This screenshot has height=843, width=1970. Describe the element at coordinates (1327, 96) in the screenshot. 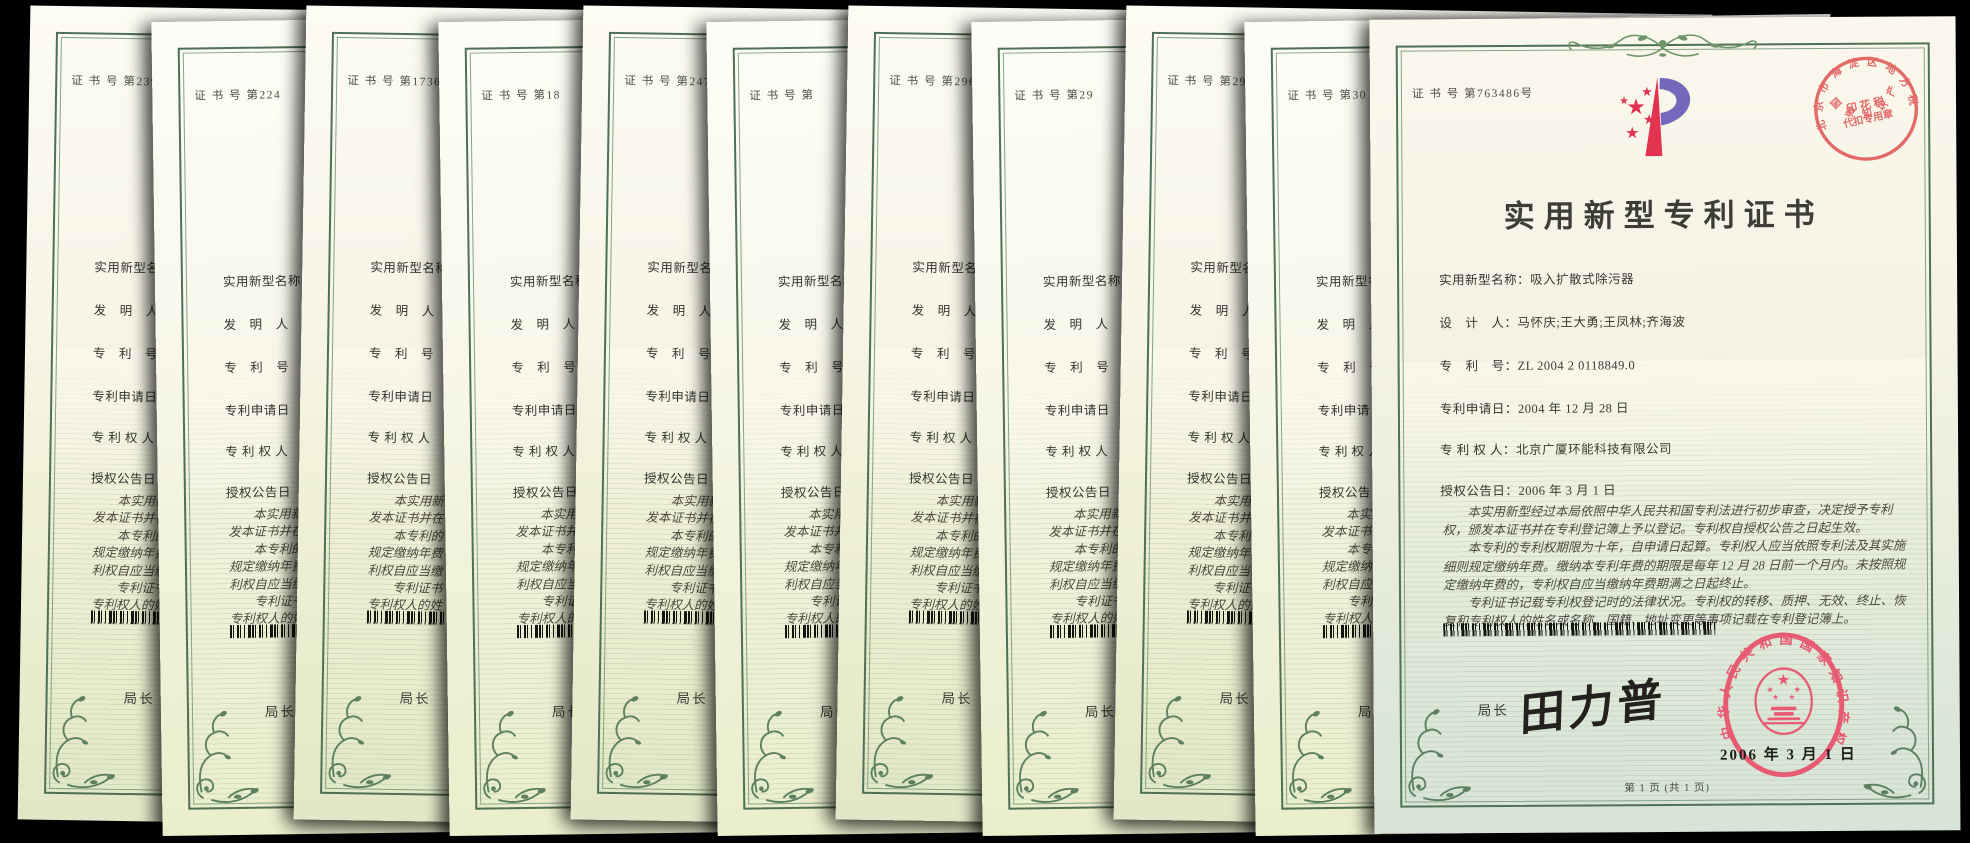

I see `certificate-number: 证 书 号 第30` at that location.